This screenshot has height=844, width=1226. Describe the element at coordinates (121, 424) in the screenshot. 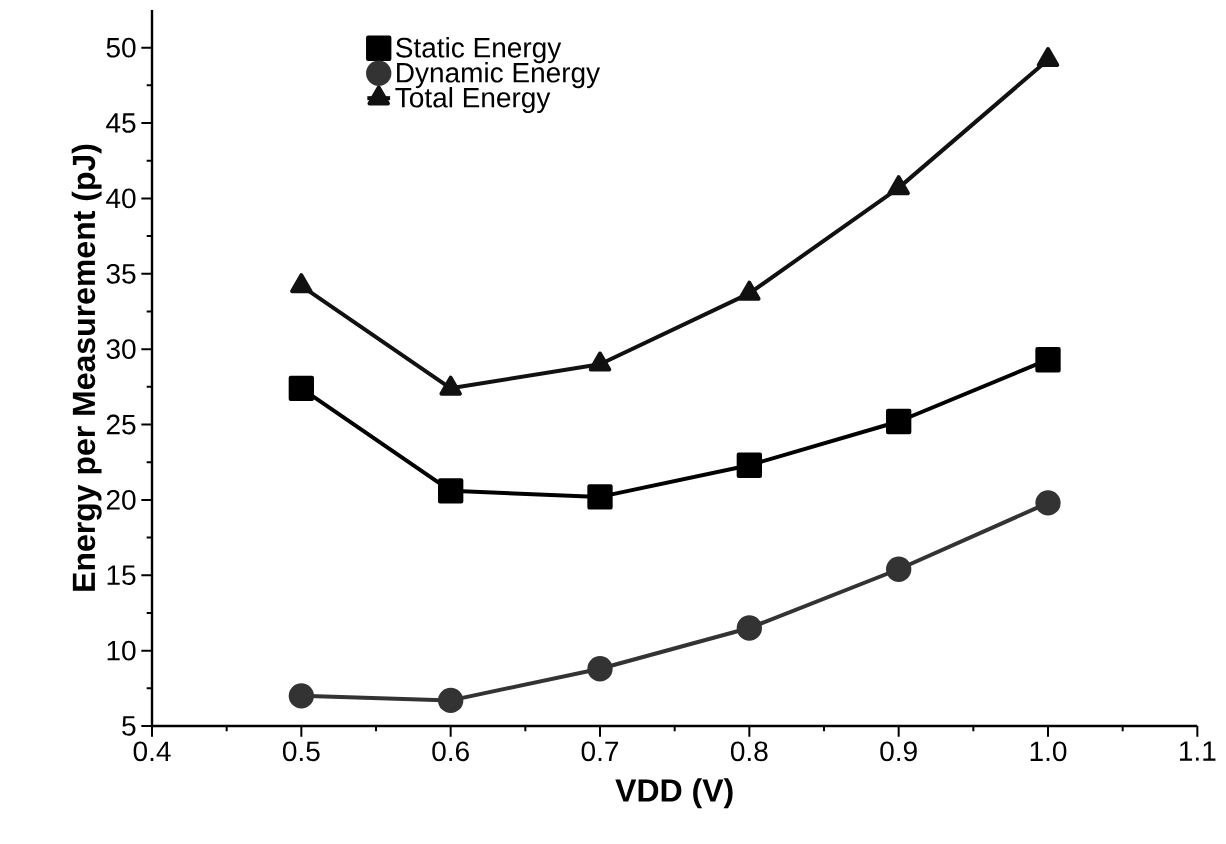

I see `y-tick-label: 25` at that location.